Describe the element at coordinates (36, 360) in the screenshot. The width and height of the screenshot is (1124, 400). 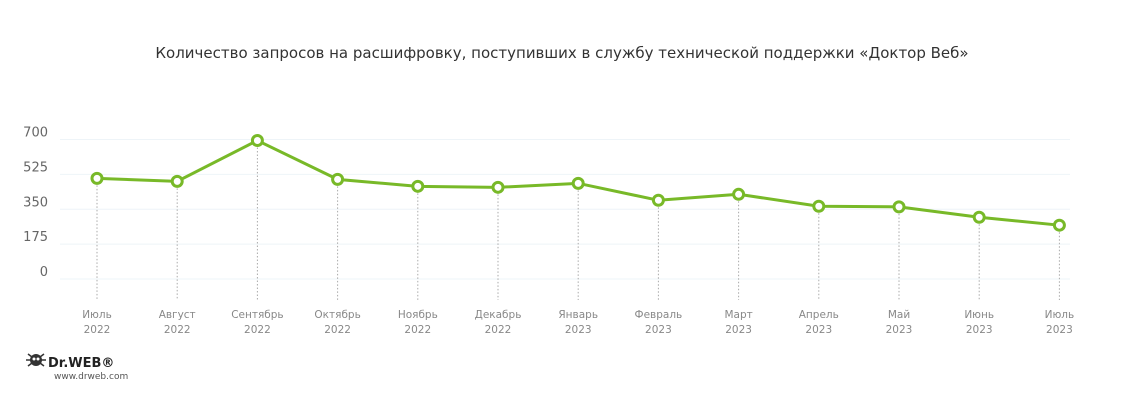
I see `spider-icon` at that location.